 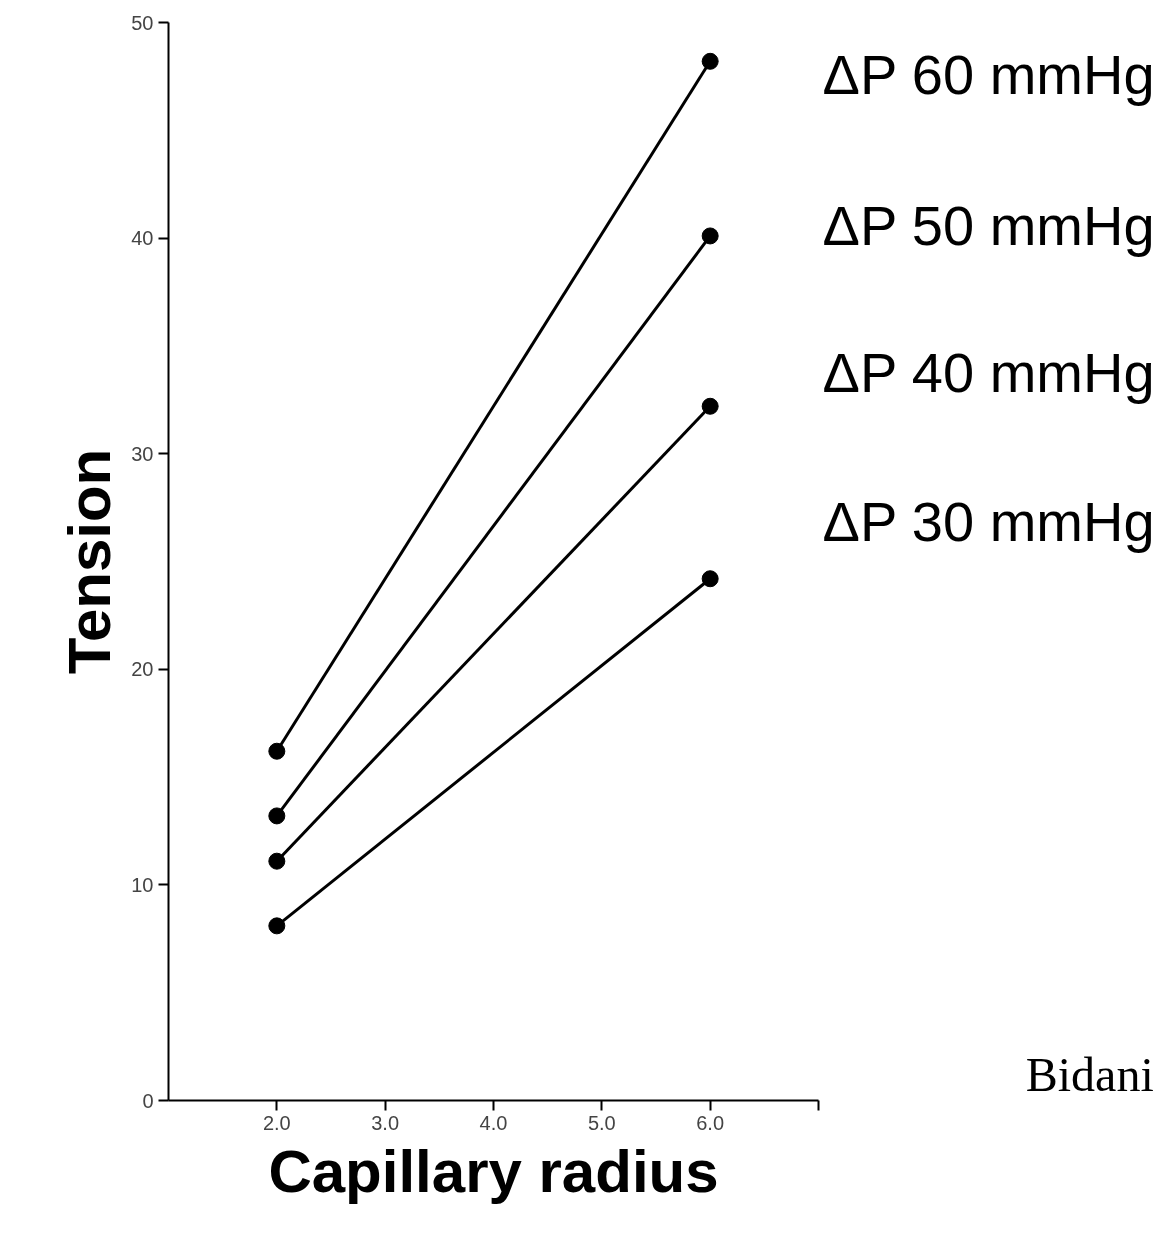 I want to click on series-label: ΔP 40 mmHg, so click(x=988, y=372).